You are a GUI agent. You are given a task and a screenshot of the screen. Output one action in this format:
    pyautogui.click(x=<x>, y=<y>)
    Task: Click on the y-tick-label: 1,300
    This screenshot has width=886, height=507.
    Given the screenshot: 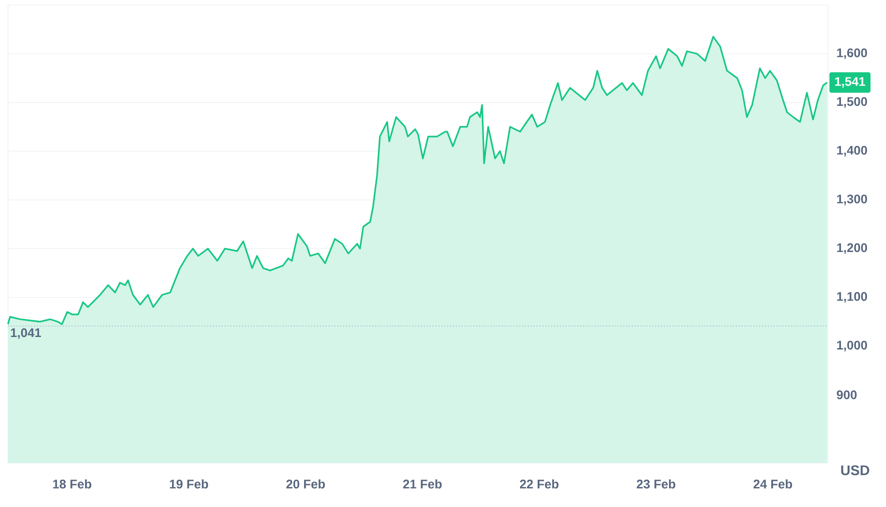 What is the action you would take?
    pyautogui.click(x=852, y=200)
    